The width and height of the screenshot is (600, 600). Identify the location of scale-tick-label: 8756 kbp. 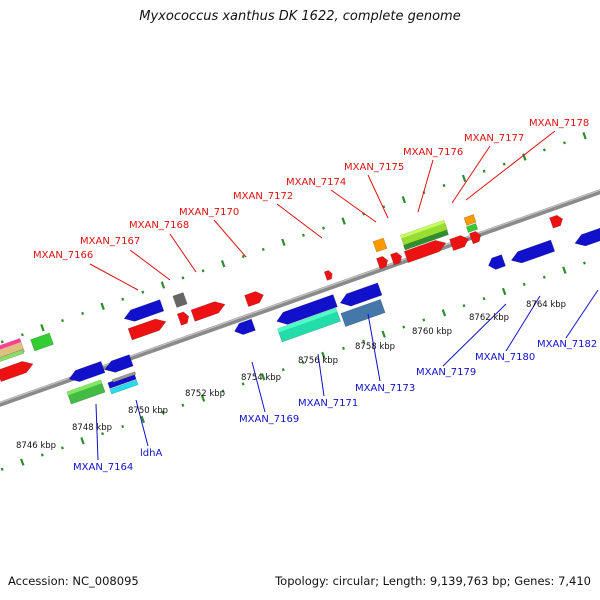
(318, 361).